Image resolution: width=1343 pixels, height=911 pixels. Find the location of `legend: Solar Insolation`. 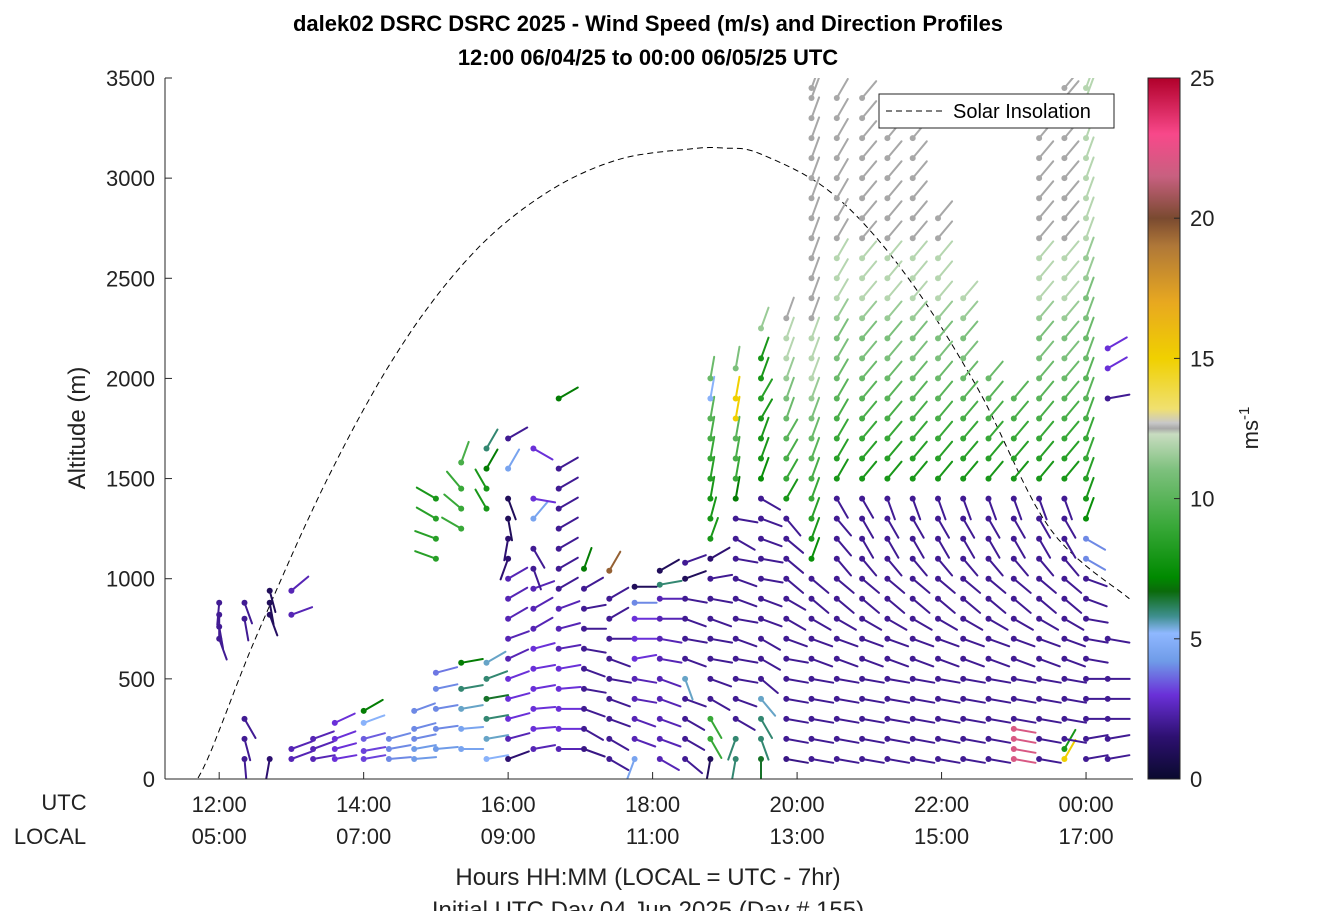

legend: Solar Insolation is located at coordinates (996, 111).